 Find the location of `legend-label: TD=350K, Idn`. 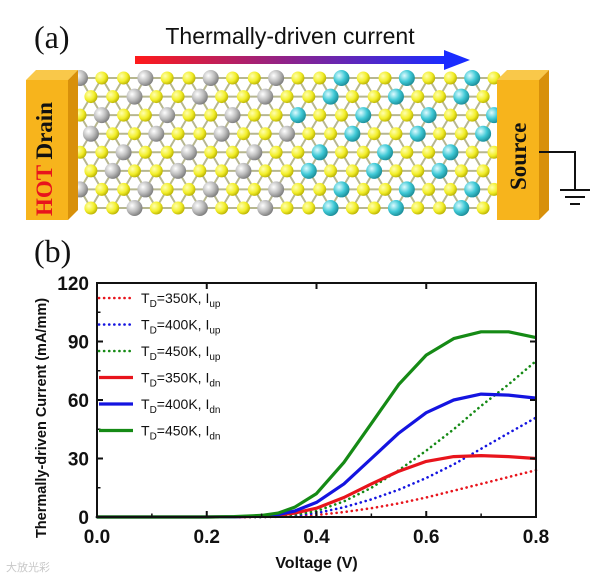

legend-label: TD=350K, Idn is located at coordinates (180, 380).